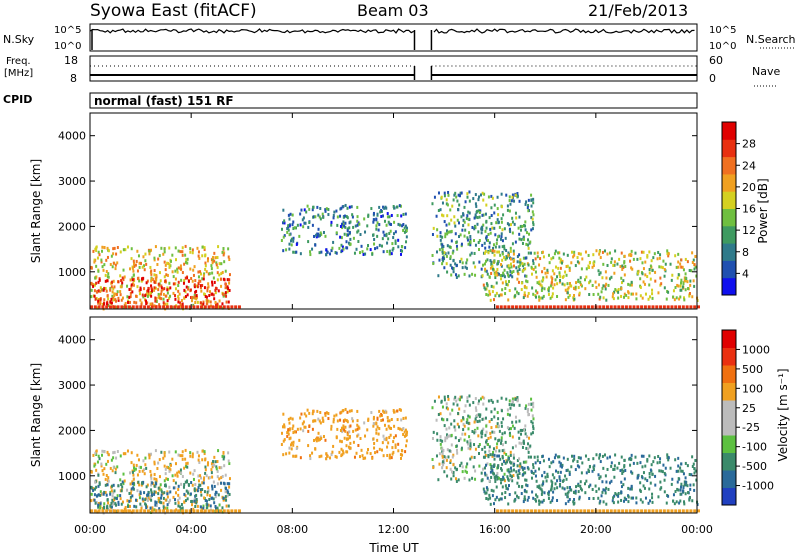 The width and height of the screenshot is (800, 554). Describe the element at coordinates (72, 226) in the screenshot. I see `y-tick-label: 2000` at that location.